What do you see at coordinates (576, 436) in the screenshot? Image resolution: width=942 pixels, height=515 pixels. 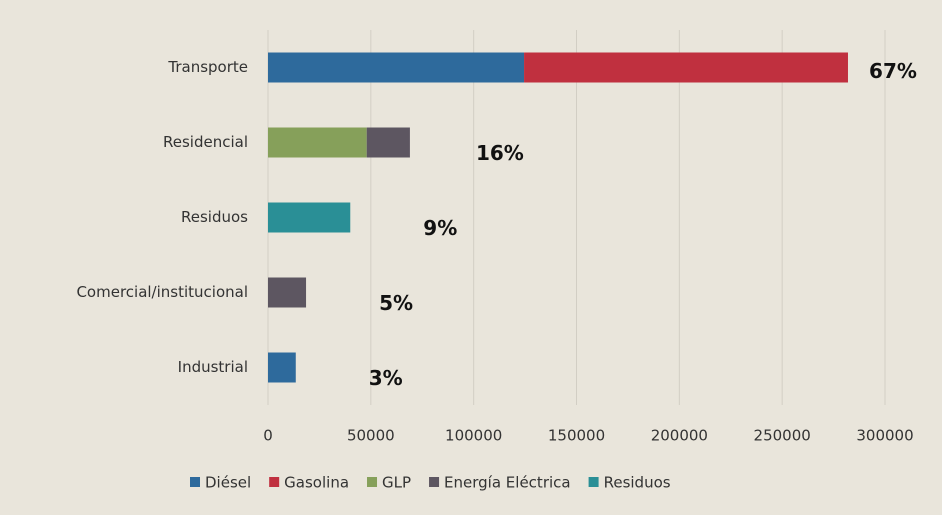 I see `x-tick-label: 150000` at bounding box center [576, 436].